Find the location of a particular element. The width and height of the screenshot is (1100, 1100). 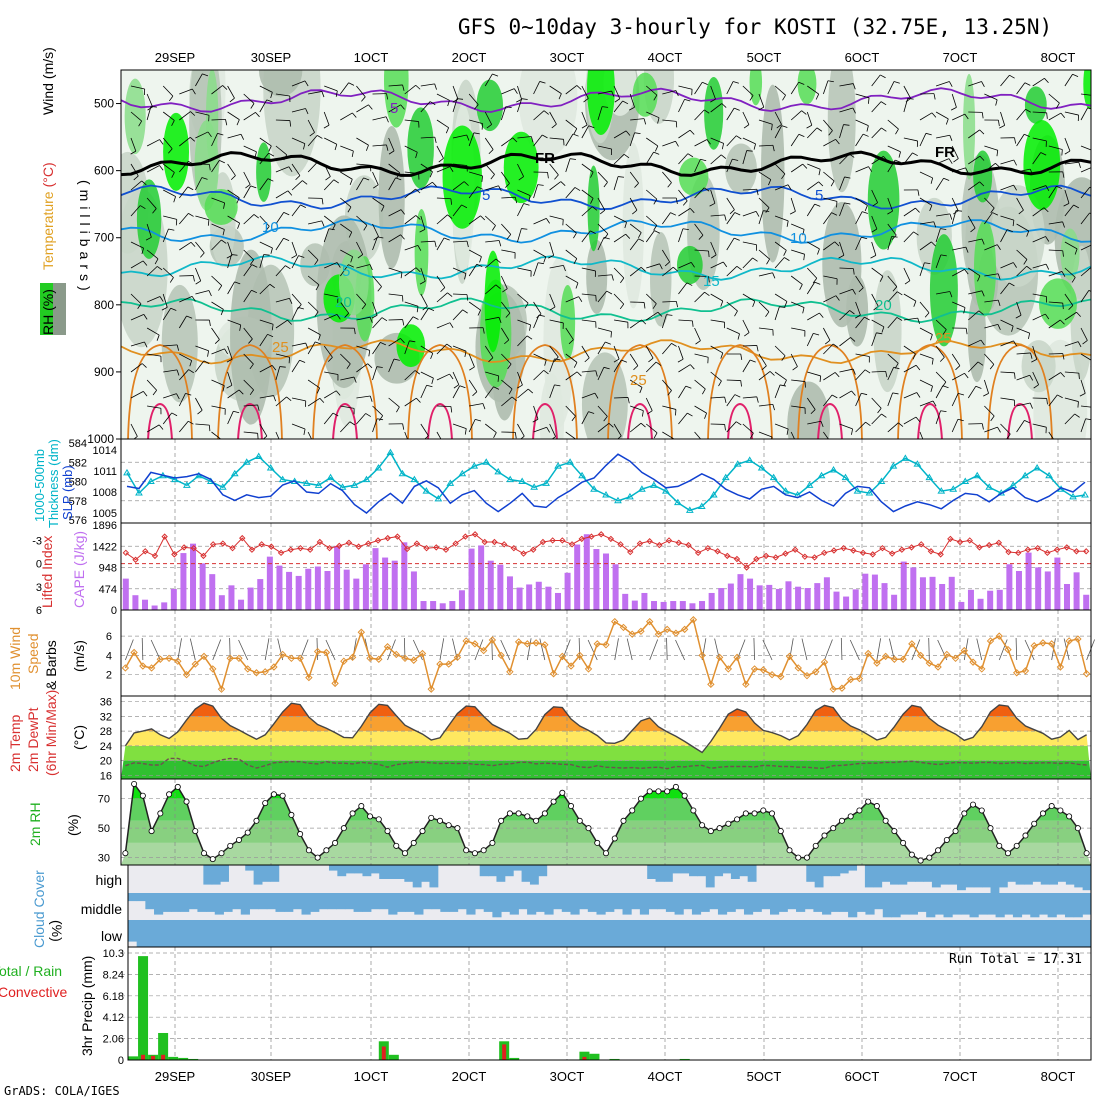

rh-green-area is located at coordinates (462, 177).